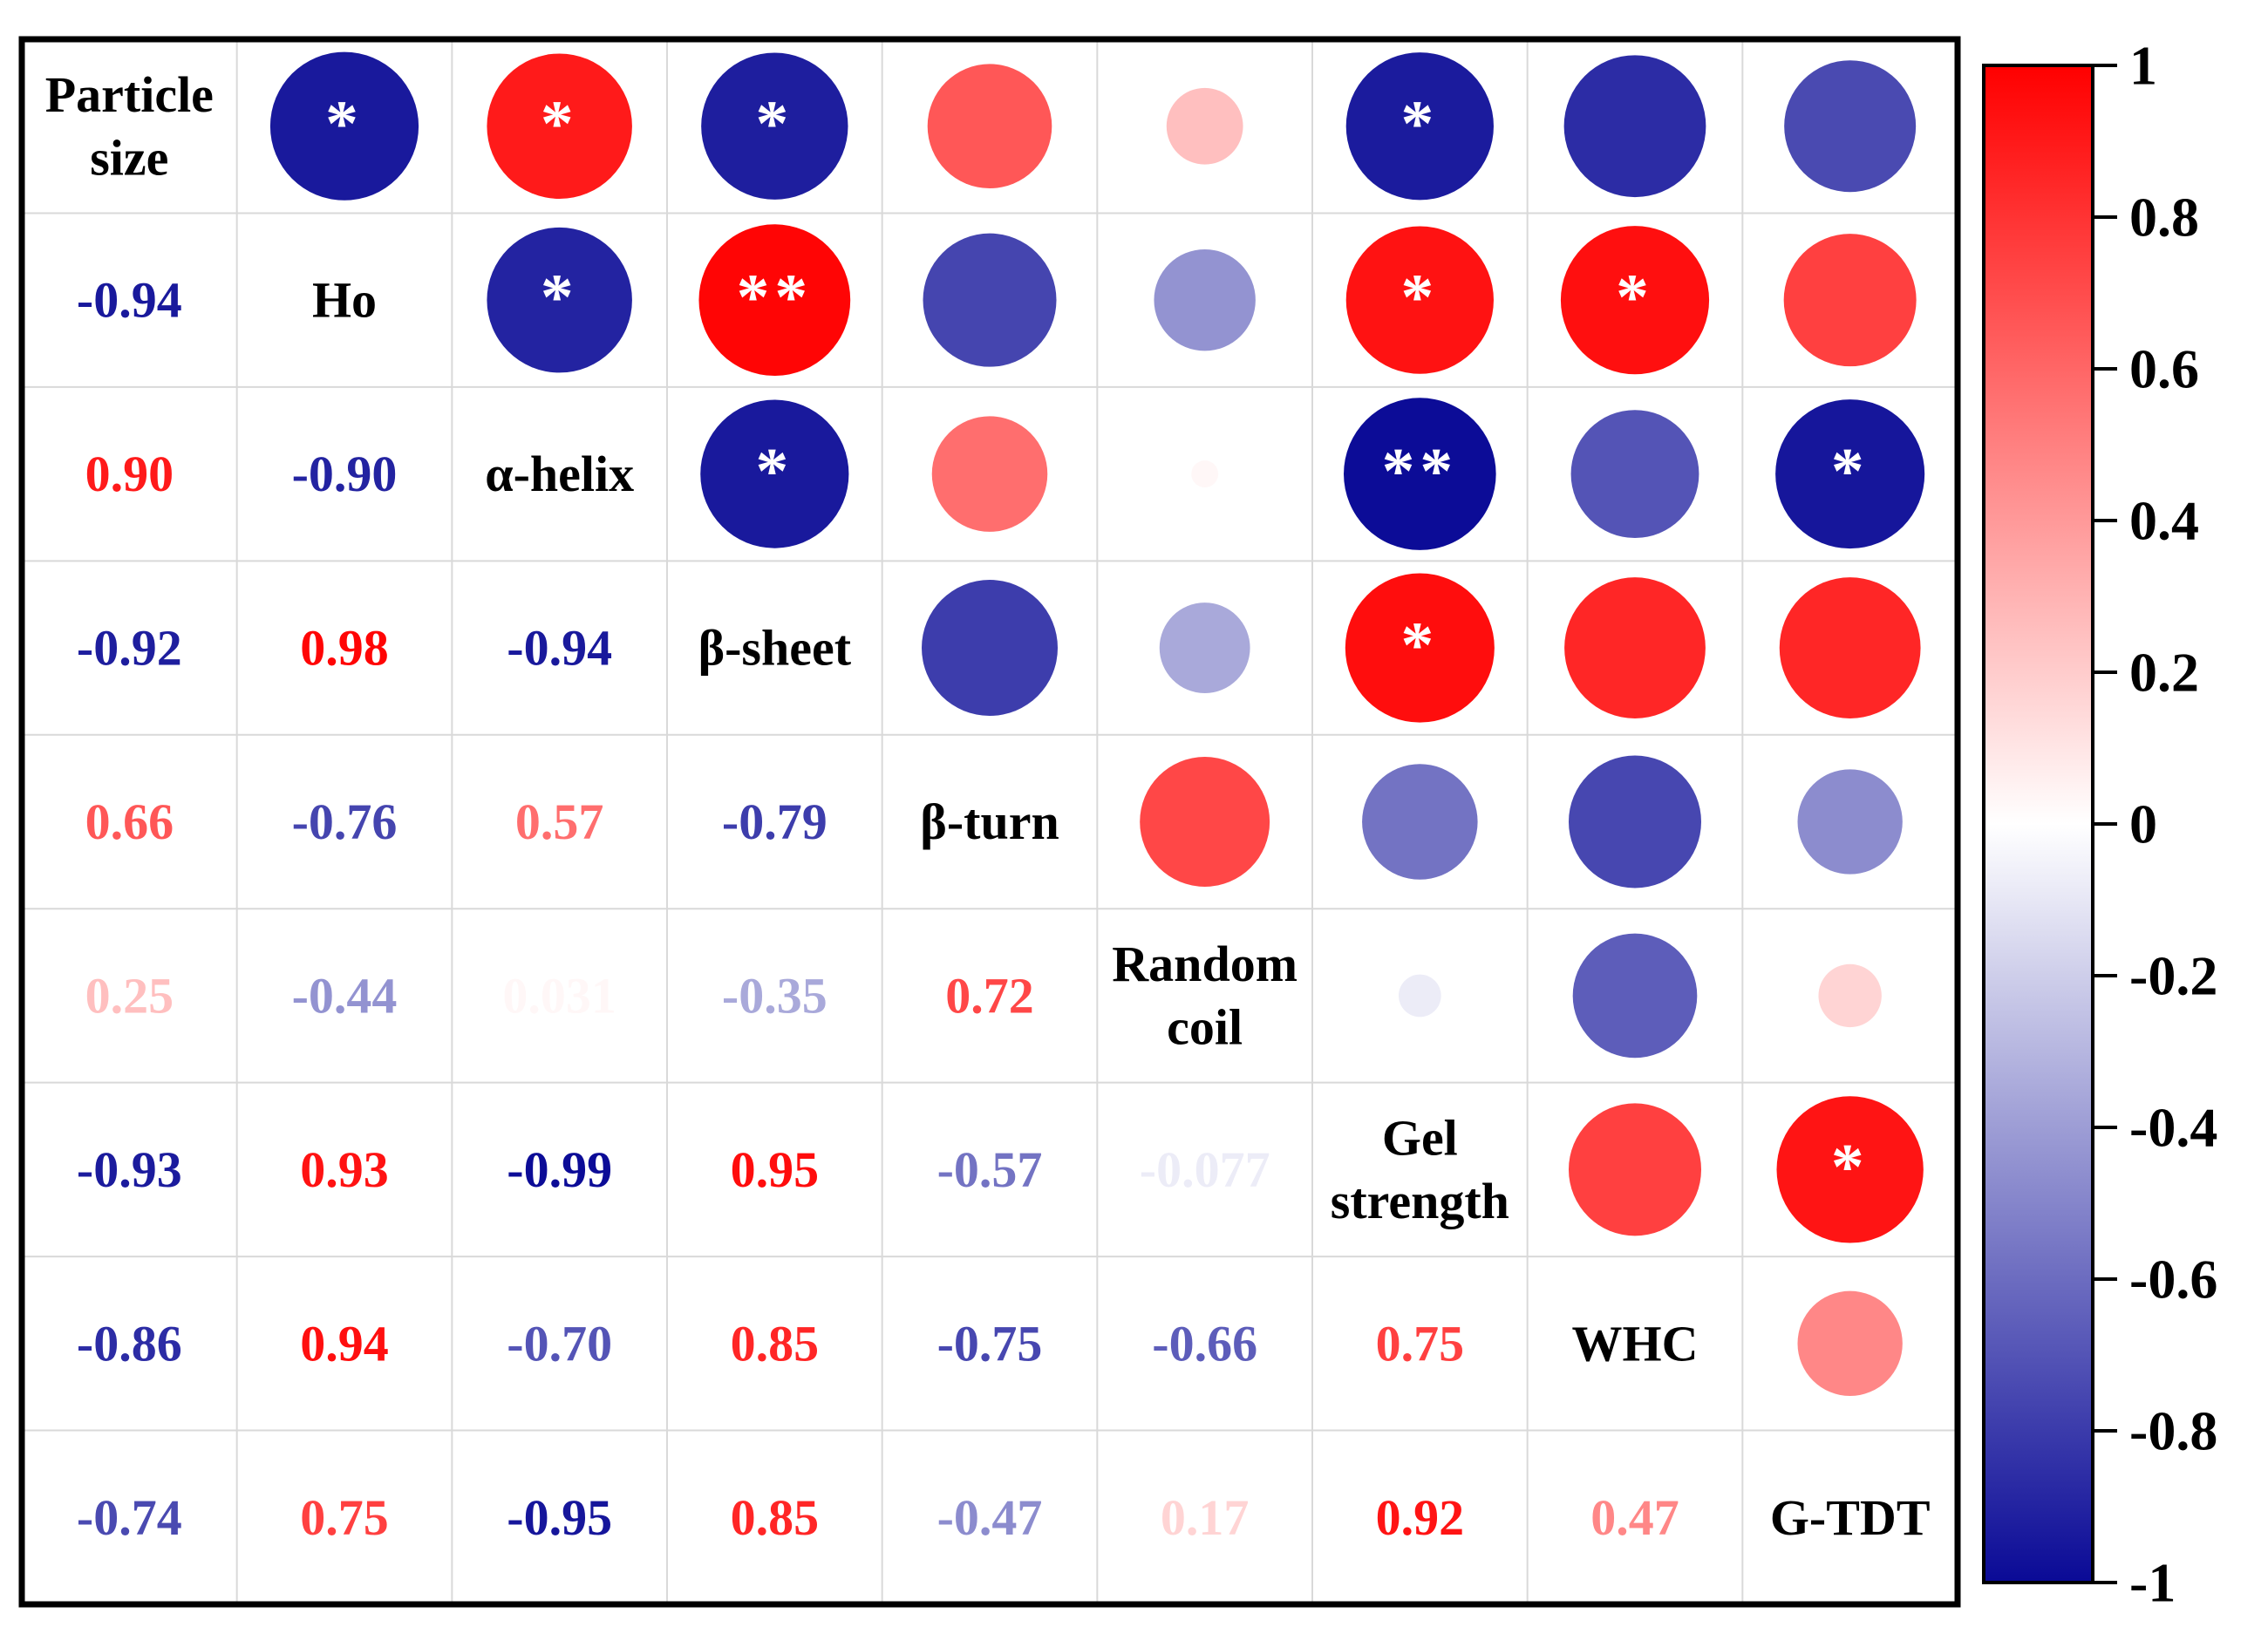  Describe the element at coordinates (344, 648) in the screenshot. I see `correlation-value: 0.98` at that location.